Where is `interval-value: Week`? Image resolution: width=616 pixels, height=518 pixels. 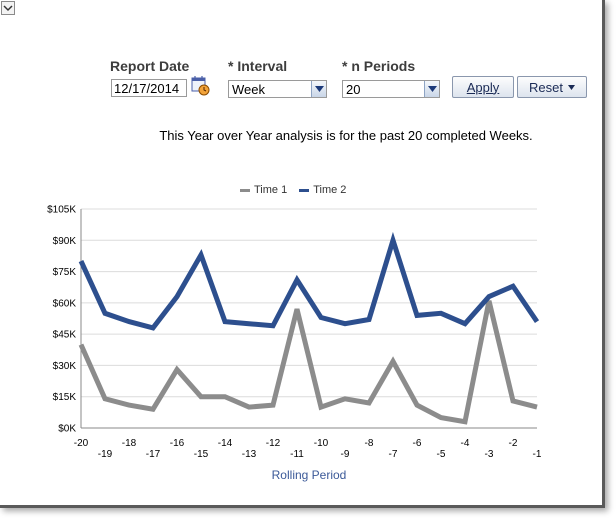
interval-value: Week is located at coordinates (248, 89).